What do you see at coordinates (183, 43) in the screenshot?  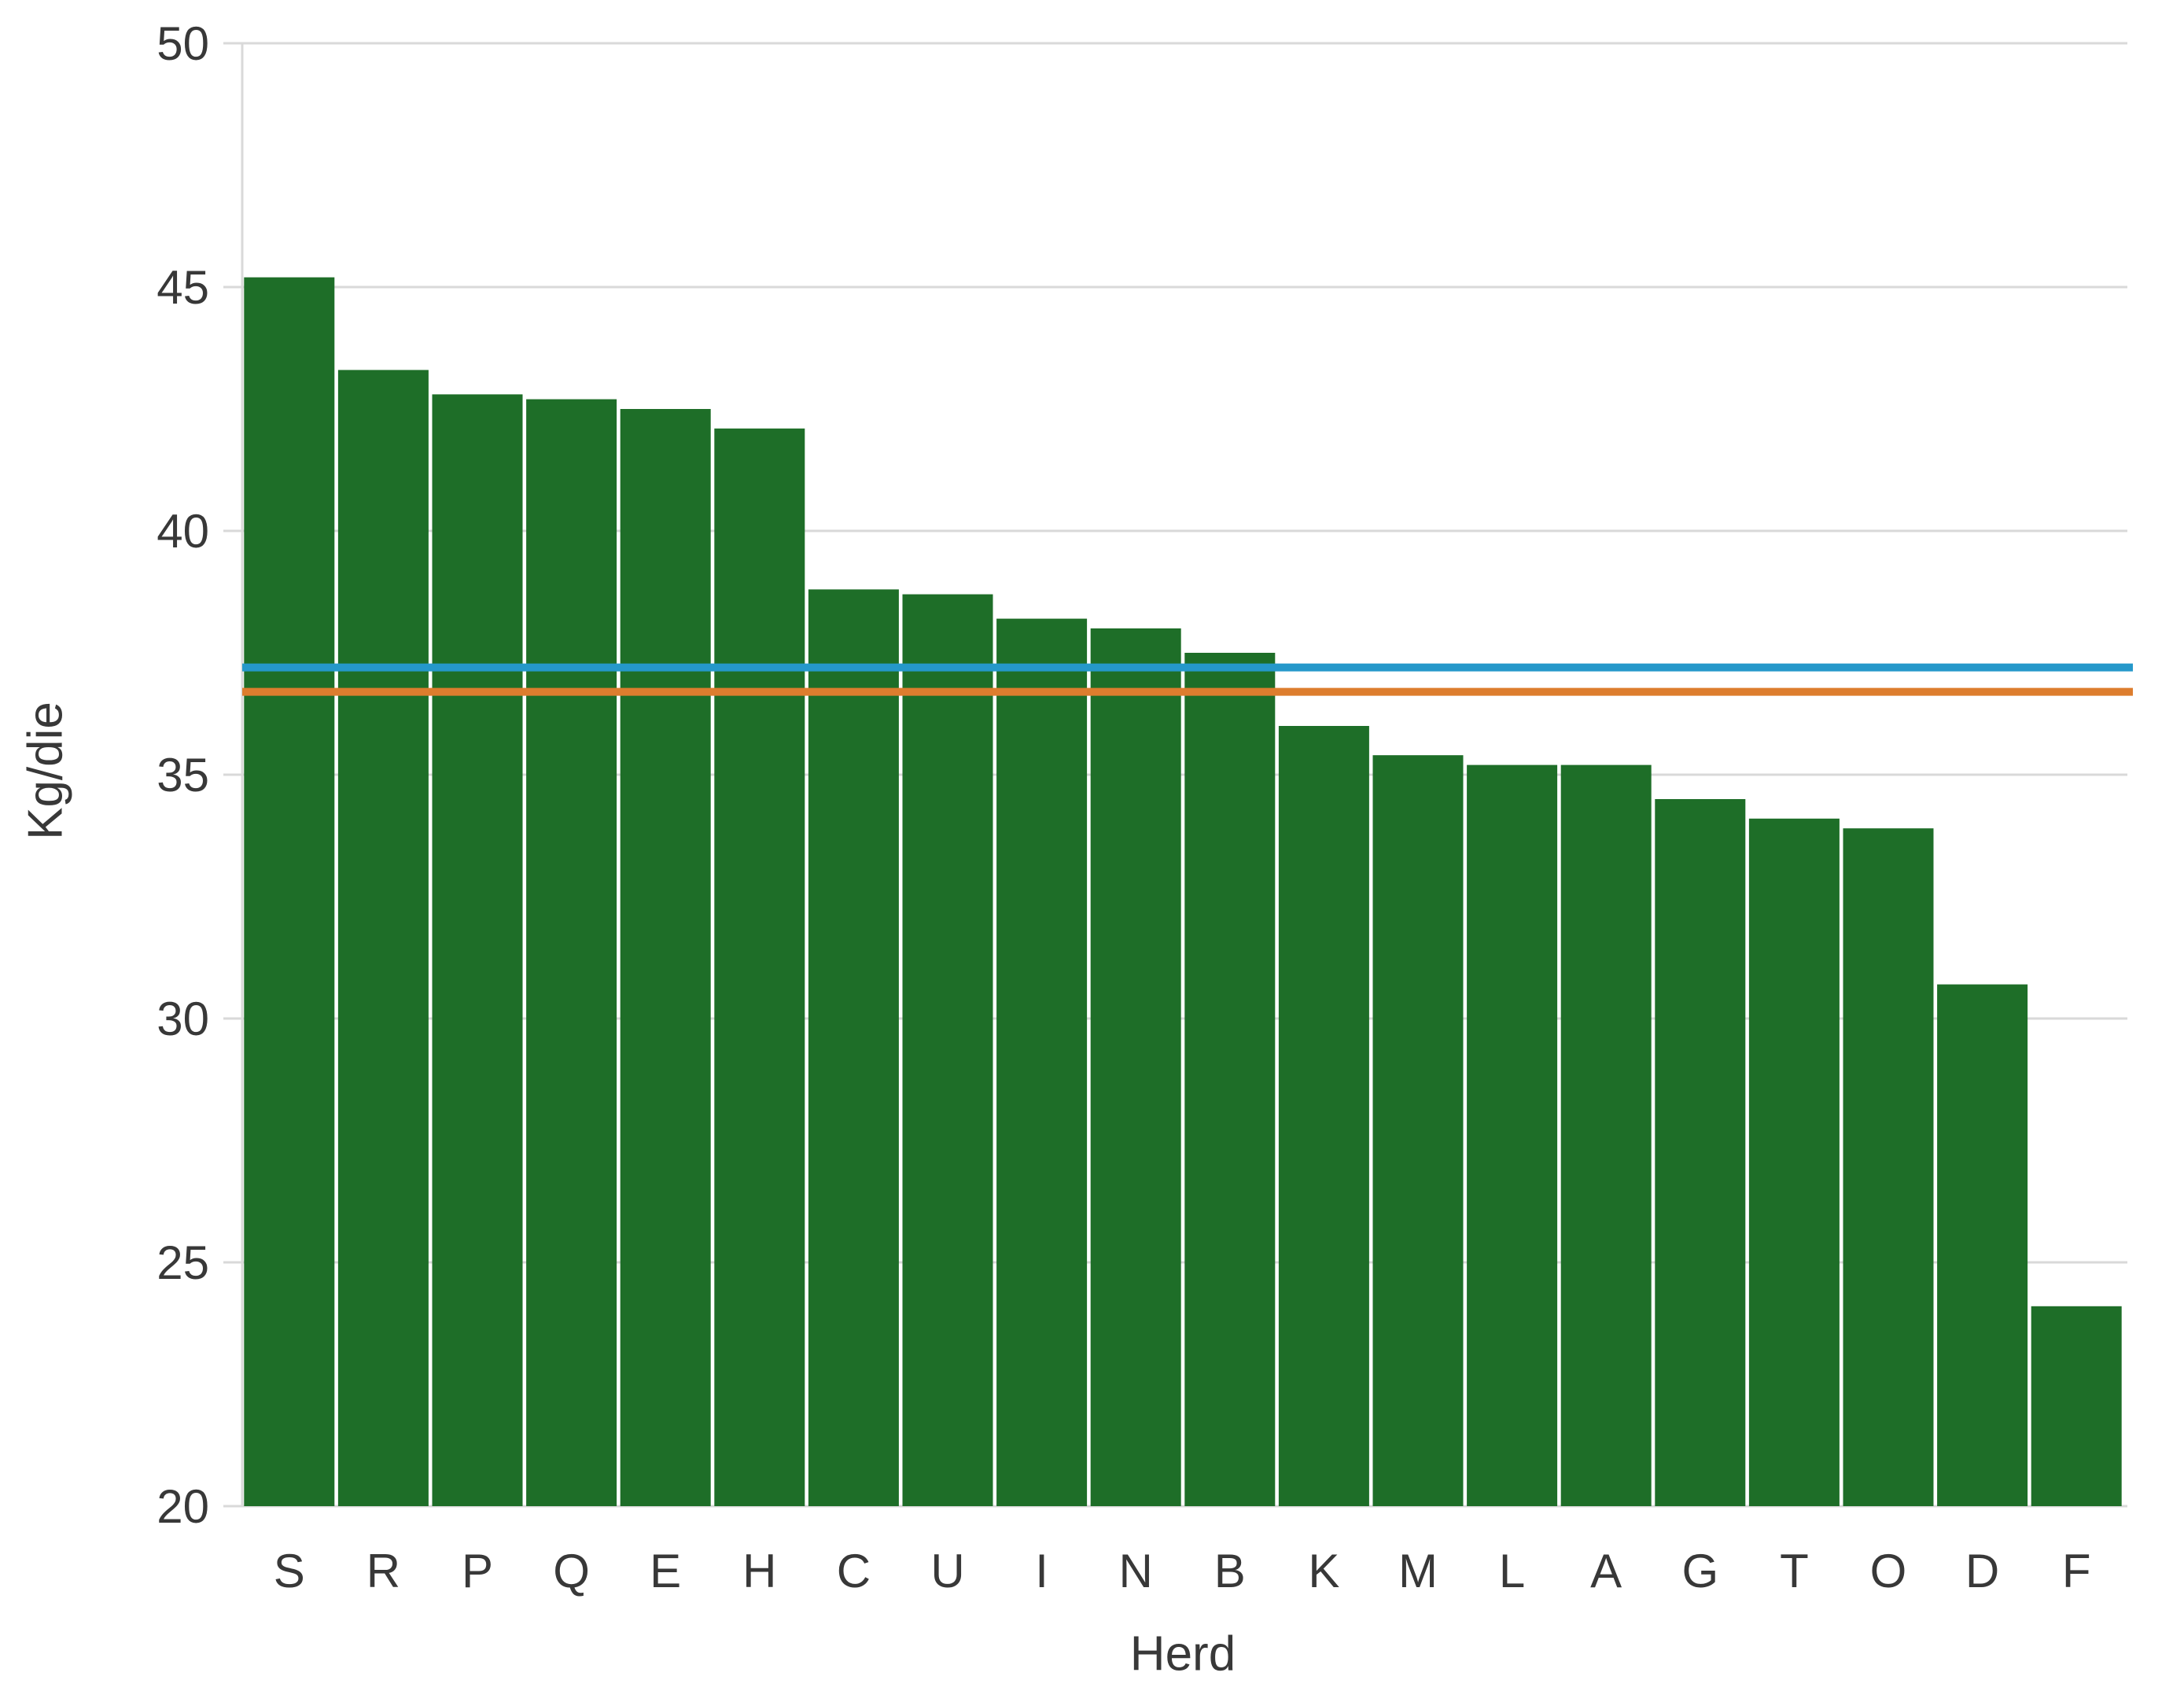 I see `y-tick-label-50: 50` at bounding box center [183, 43].